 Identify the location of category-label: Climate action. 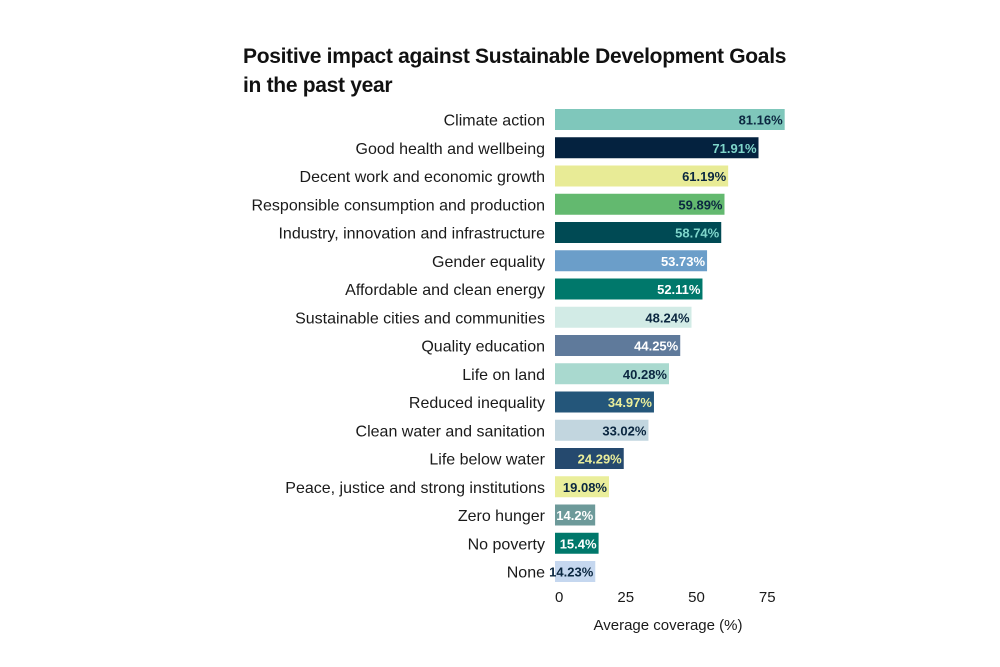
(494, 121).